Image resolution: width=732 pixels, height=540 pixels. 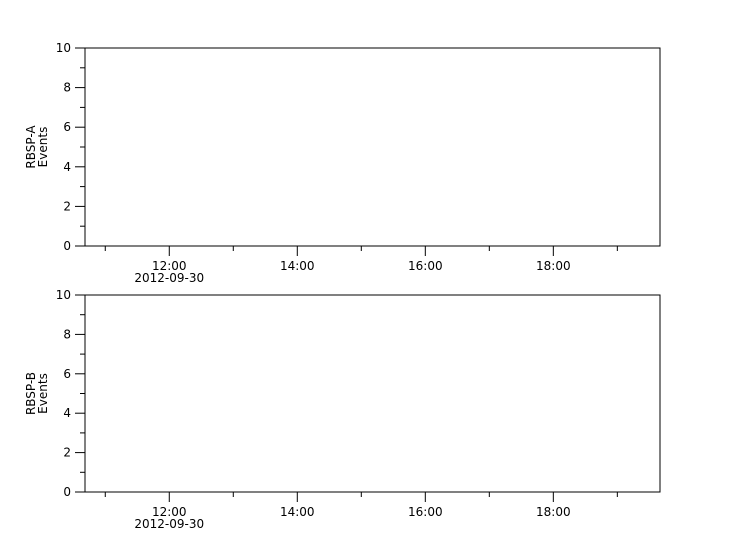 What do you see at coordinates (31, 393) in the screenshot?
I see `y-axis-label: RBSP-B` at bounding box center [31, 393].